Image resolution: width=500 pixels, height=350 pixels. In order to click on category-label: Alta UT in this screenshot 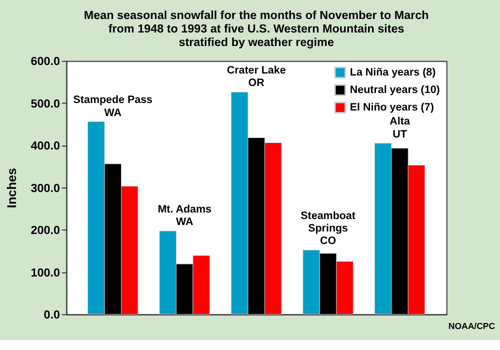, I will do `click(400, 128)`.